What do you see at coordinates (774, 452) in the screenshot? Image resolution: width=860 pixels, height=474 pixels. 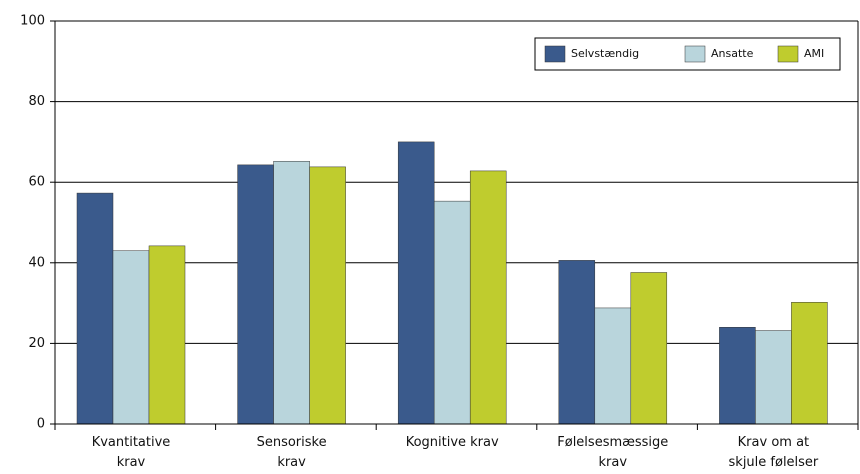 I see `x-tick-label: Krav om at skjule følelser` at bounding box center [774, 452].